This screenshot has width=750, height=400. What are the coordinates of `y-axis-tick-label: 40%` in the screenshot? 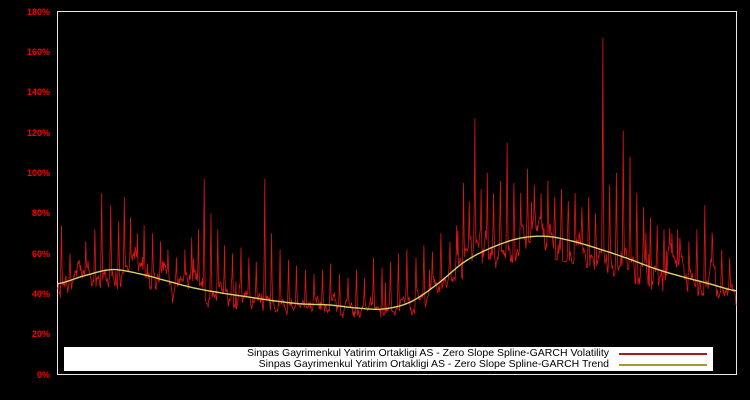 It's located at (40, 293).